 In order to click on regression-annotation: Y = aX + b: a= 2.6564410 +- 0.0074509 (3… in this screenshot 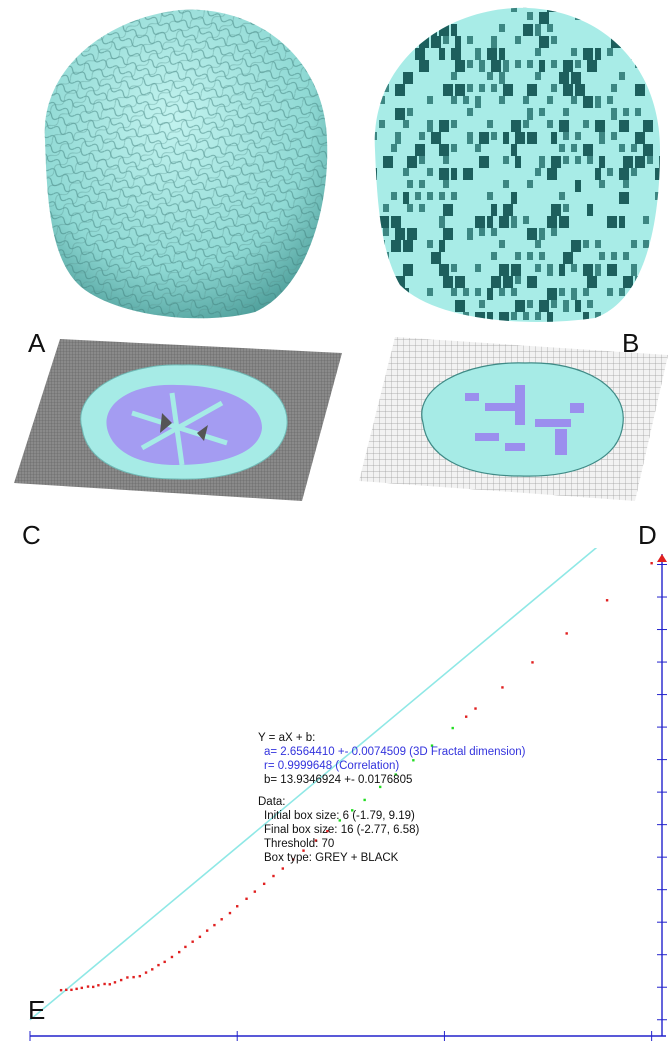, I will do `click(392, 798)`.